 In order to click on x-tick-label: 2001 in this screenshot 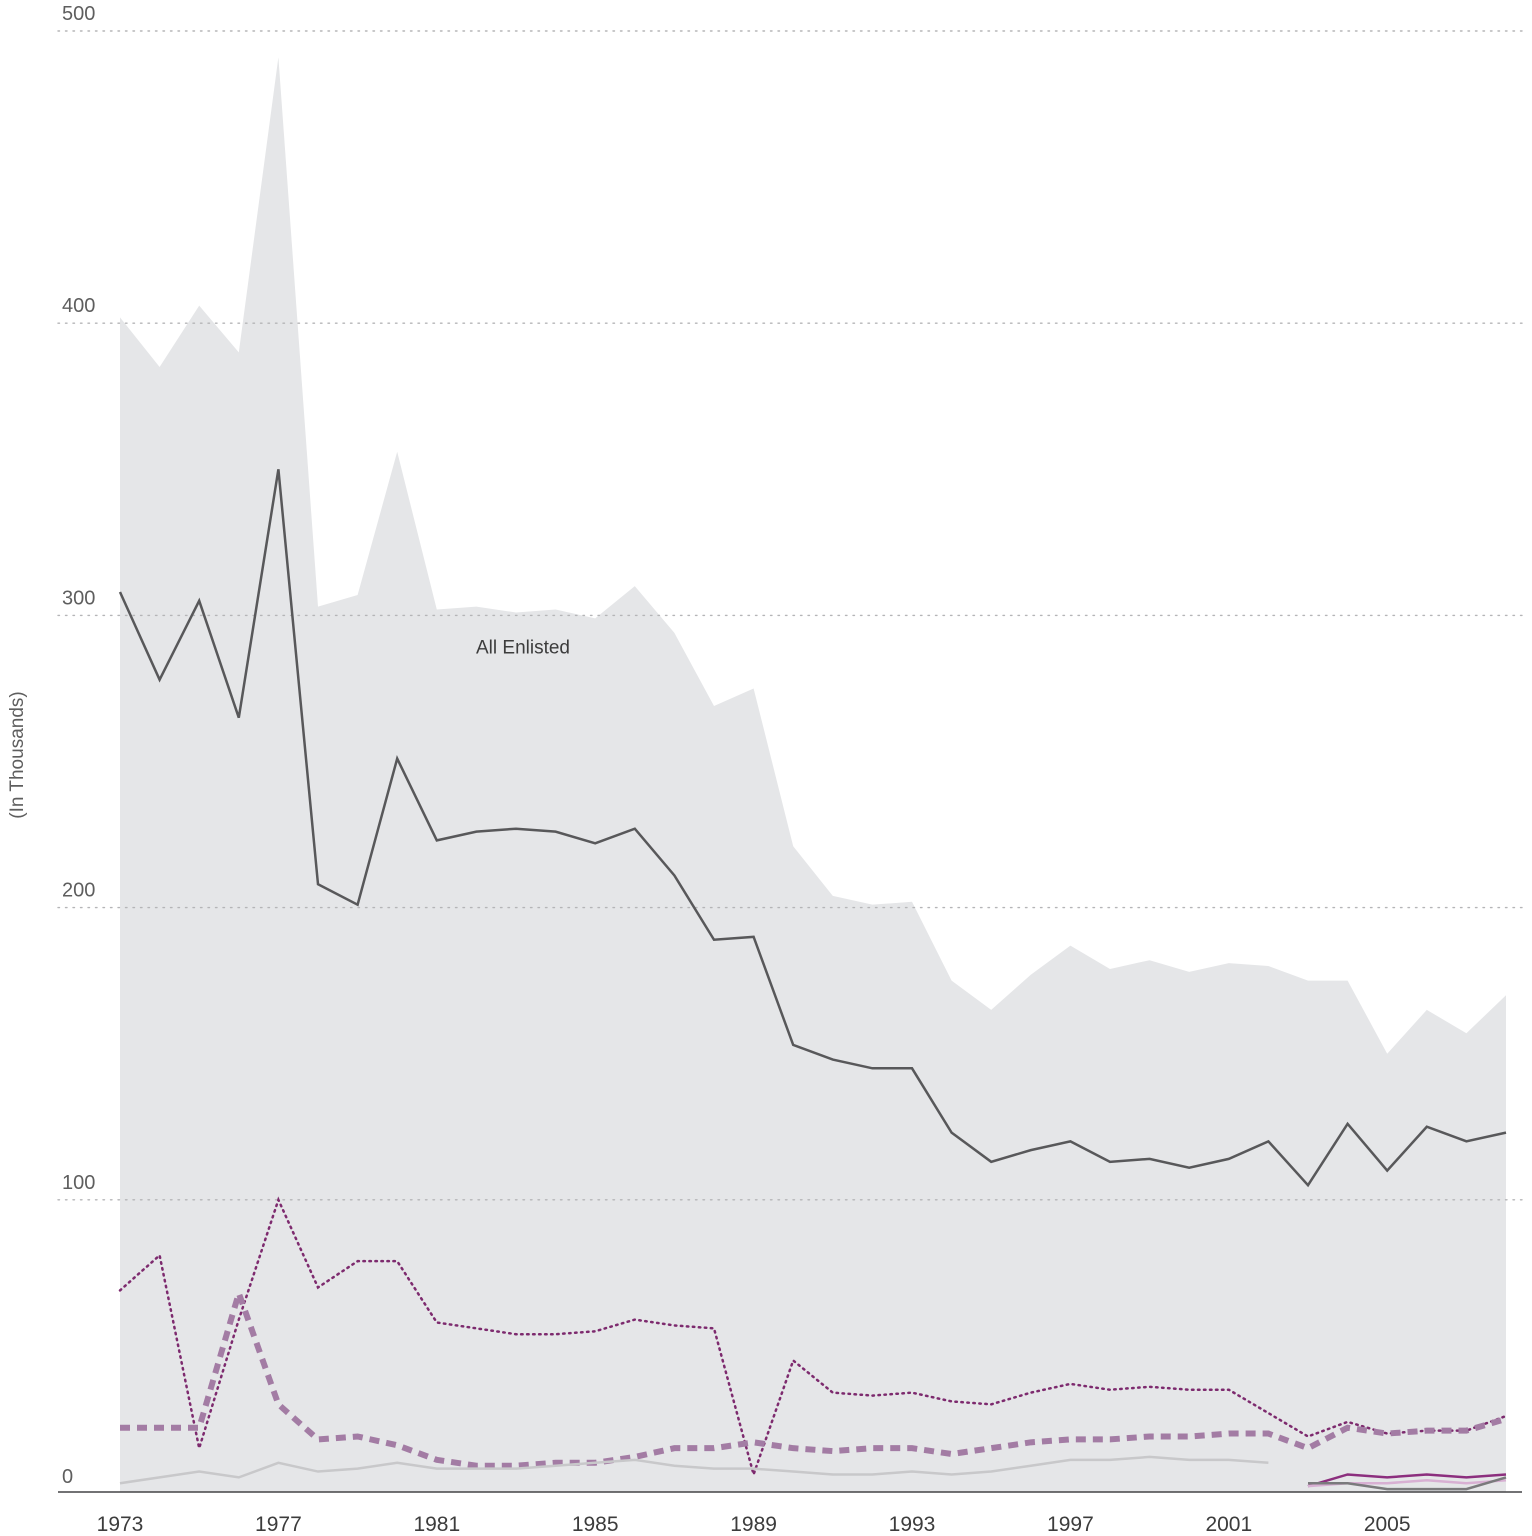, I will do `click(1228, 1524)`.